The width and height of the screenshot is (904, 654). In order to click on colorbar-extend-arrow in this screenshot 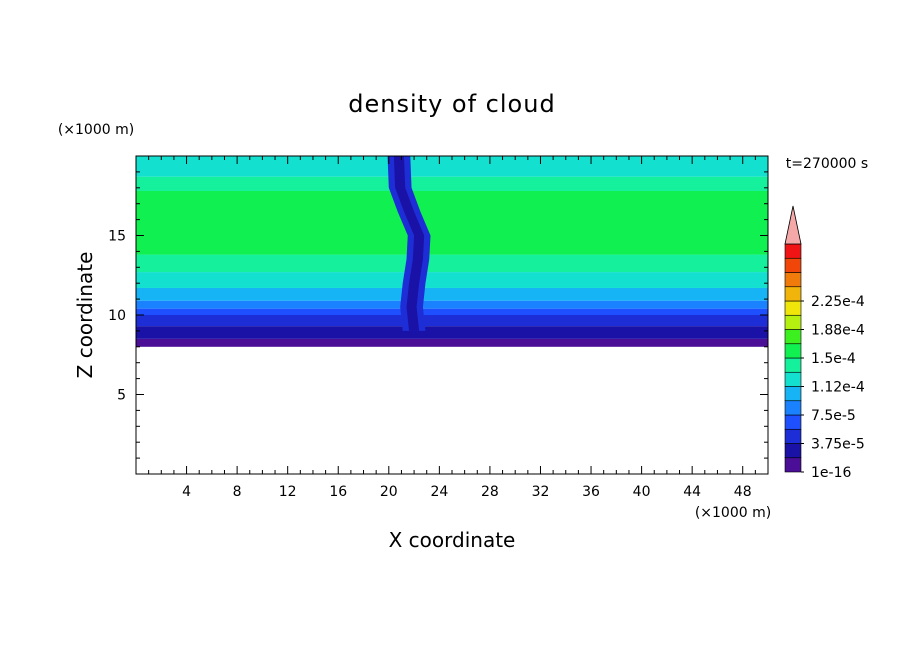, I will do `click(793, 225)`.